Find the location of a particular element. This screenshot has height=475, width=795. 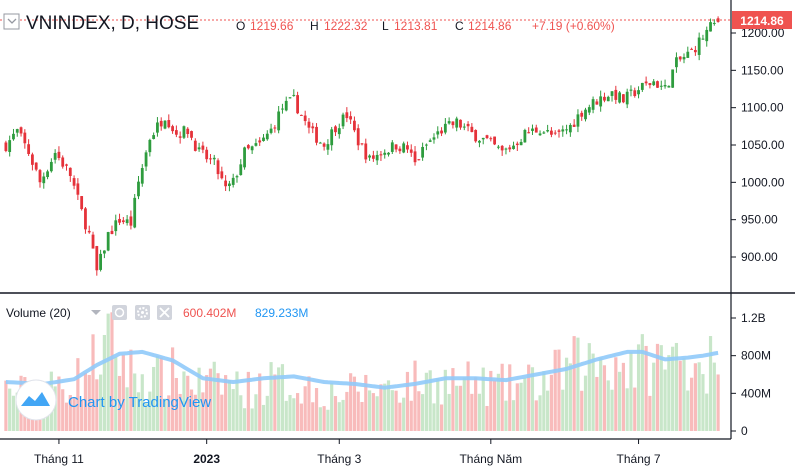

volume-tick-label: 400M is located at coordinates (756, 393).